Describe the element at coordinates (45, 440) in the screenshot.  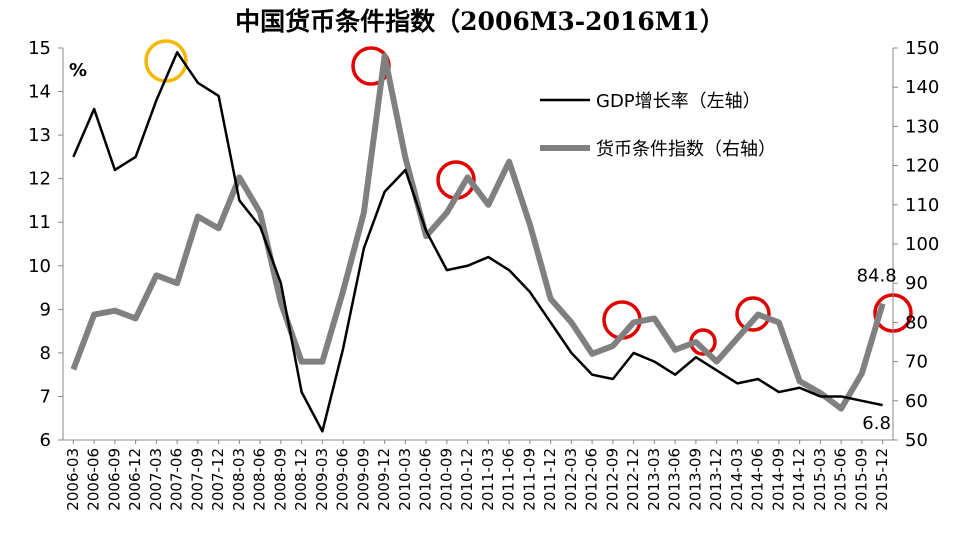
I see `y-tick-label: 6` at that location.